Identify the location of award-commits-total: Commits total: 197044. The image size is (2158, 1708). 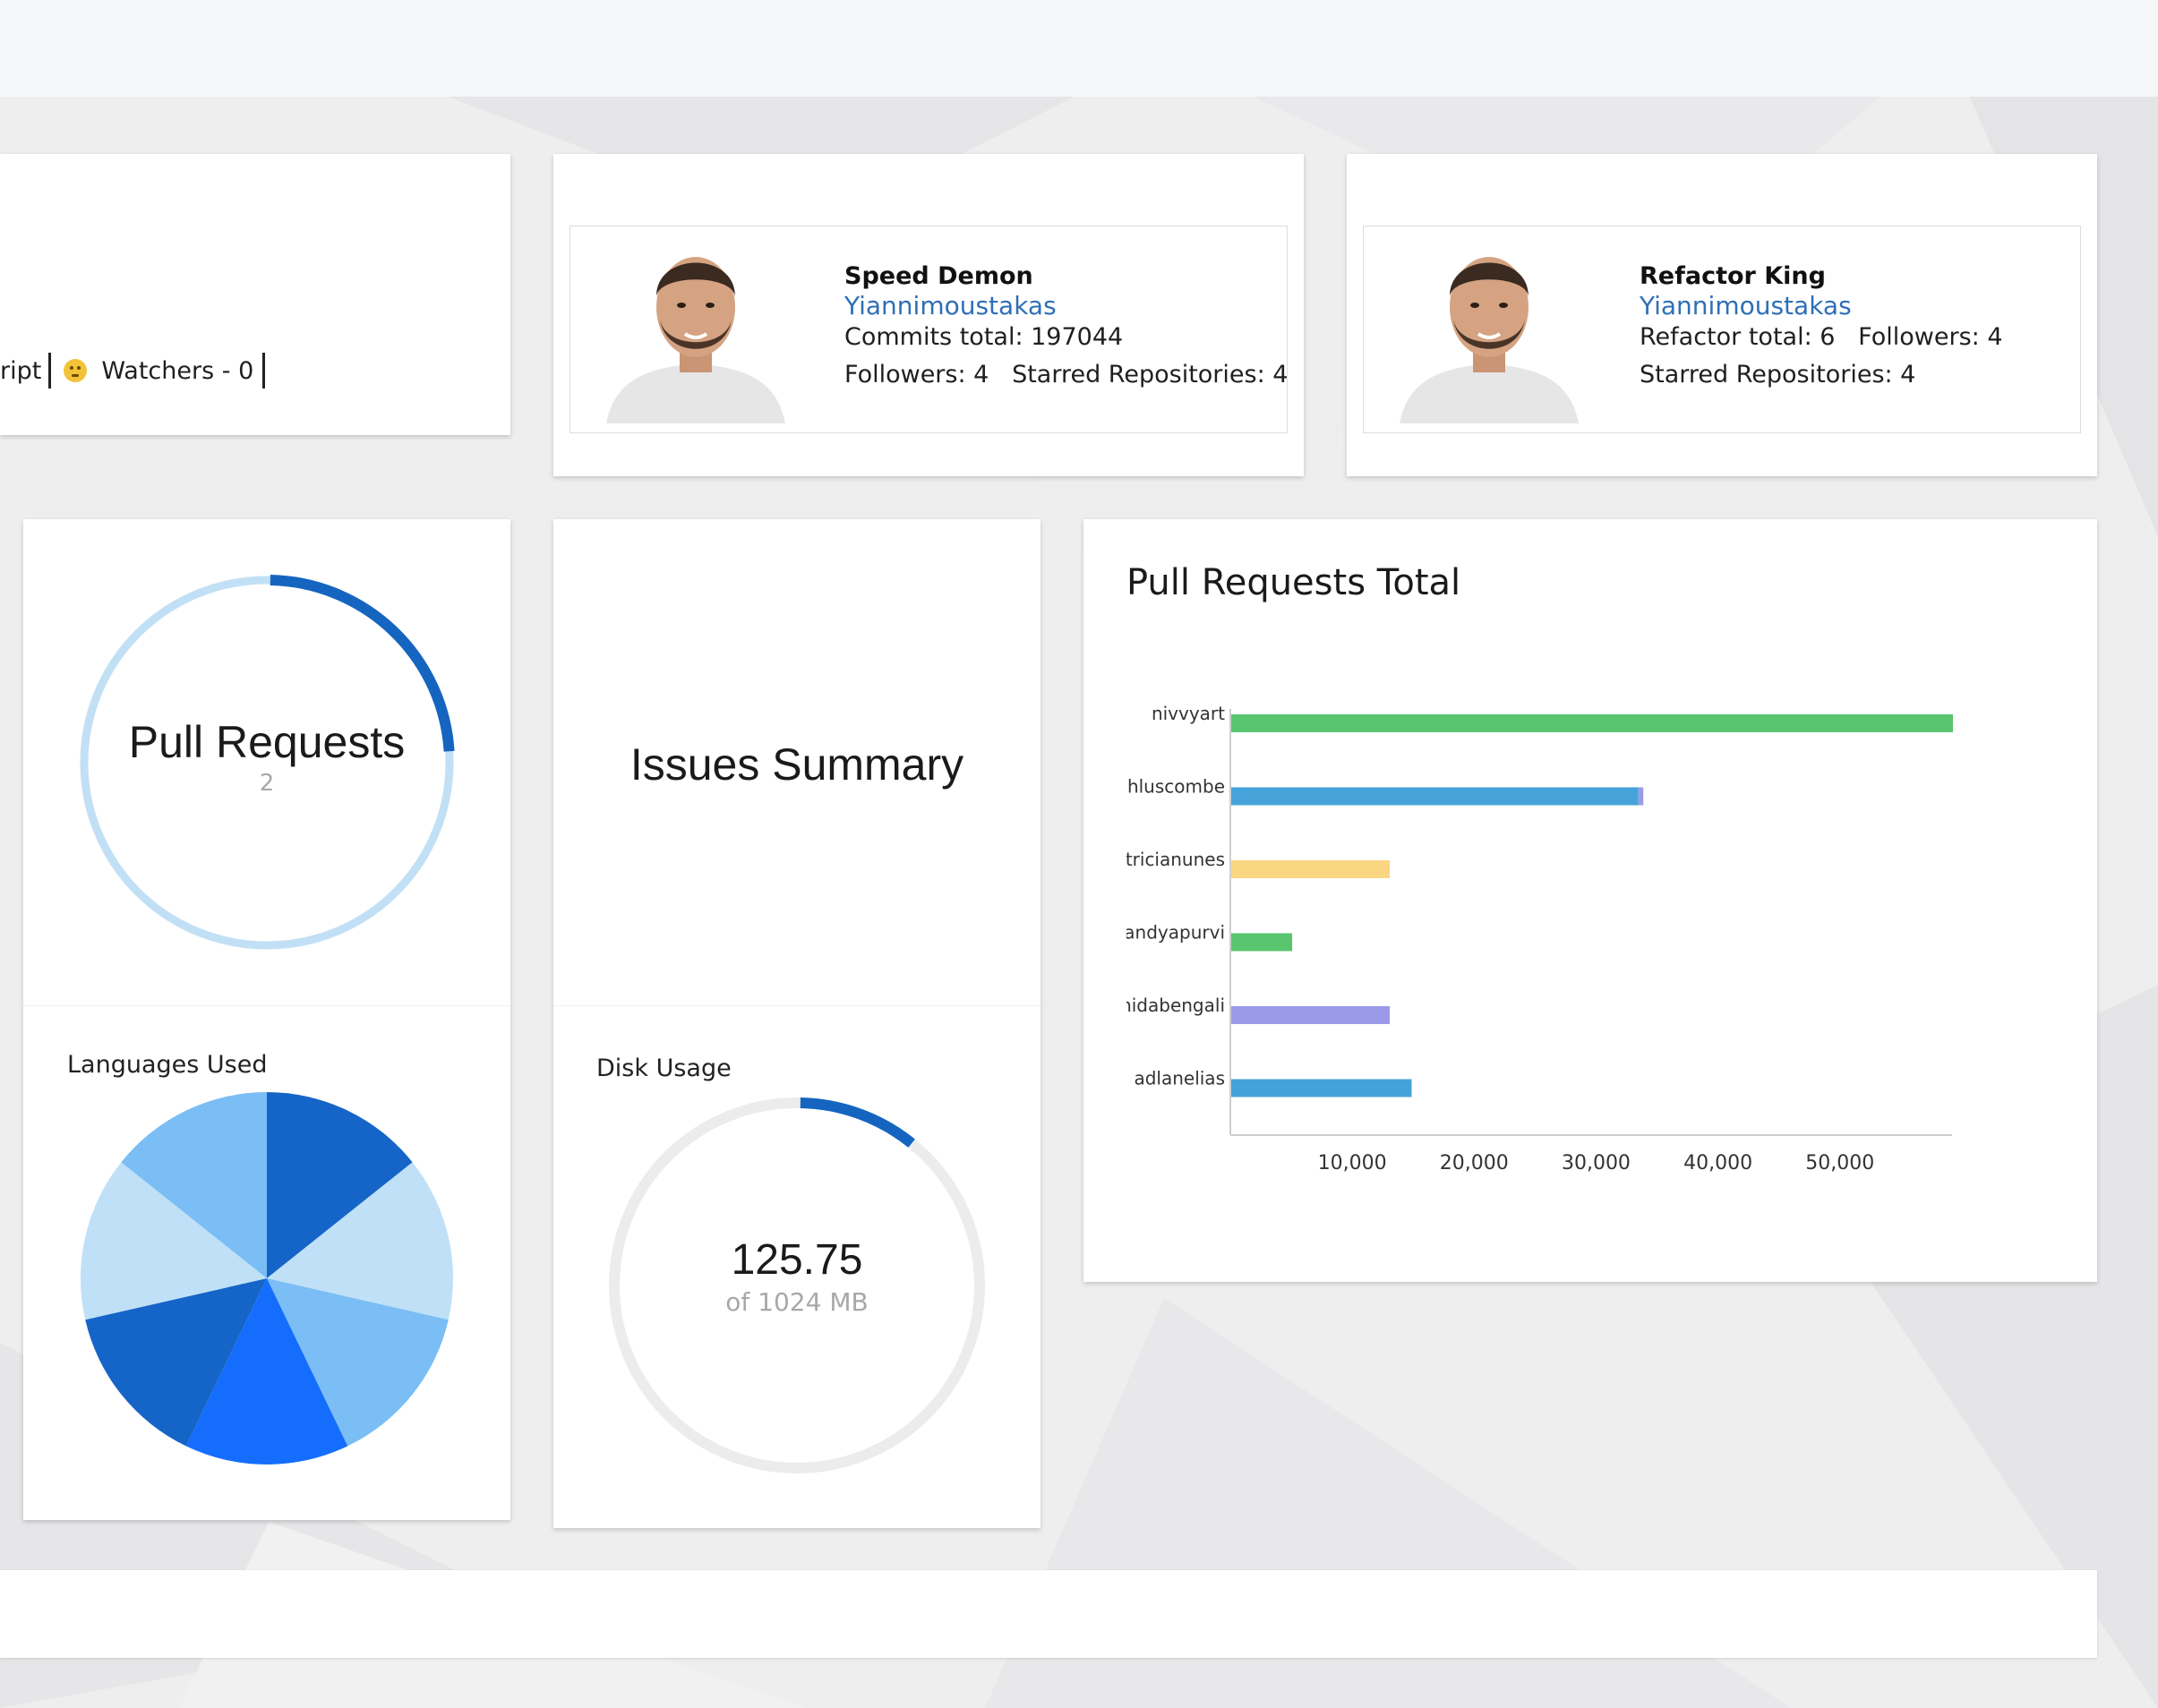
(984, 337).